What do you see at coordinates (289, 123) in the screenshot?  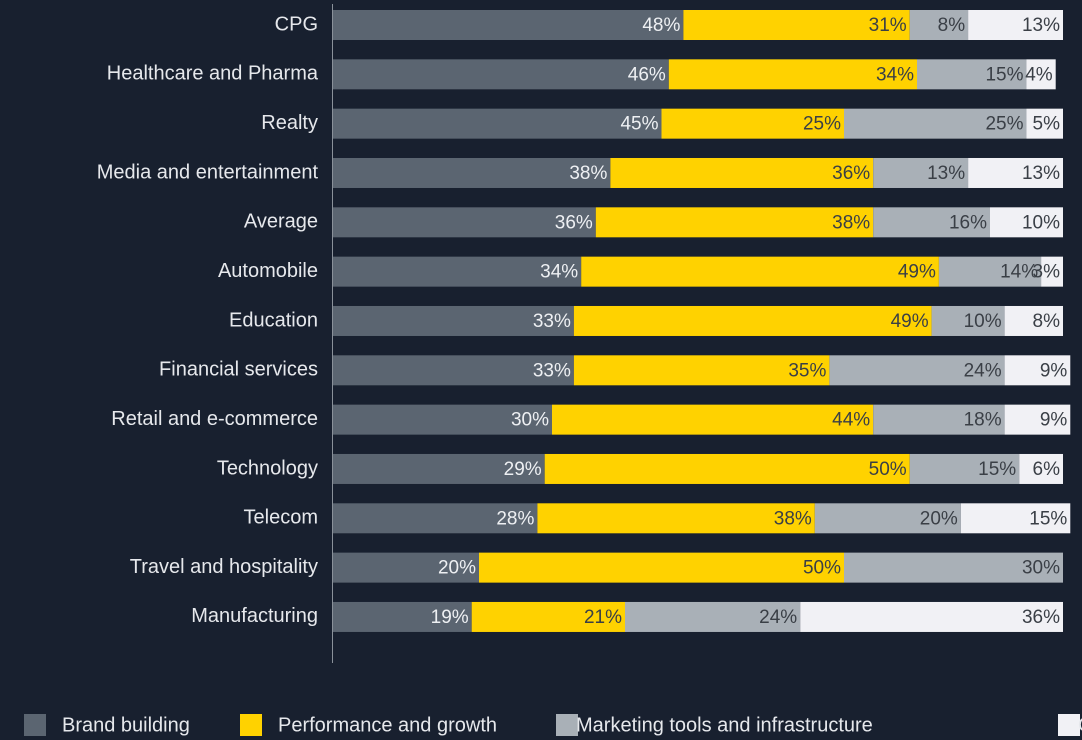 I see `category-label: Realty` at bounding box center [289, 123].